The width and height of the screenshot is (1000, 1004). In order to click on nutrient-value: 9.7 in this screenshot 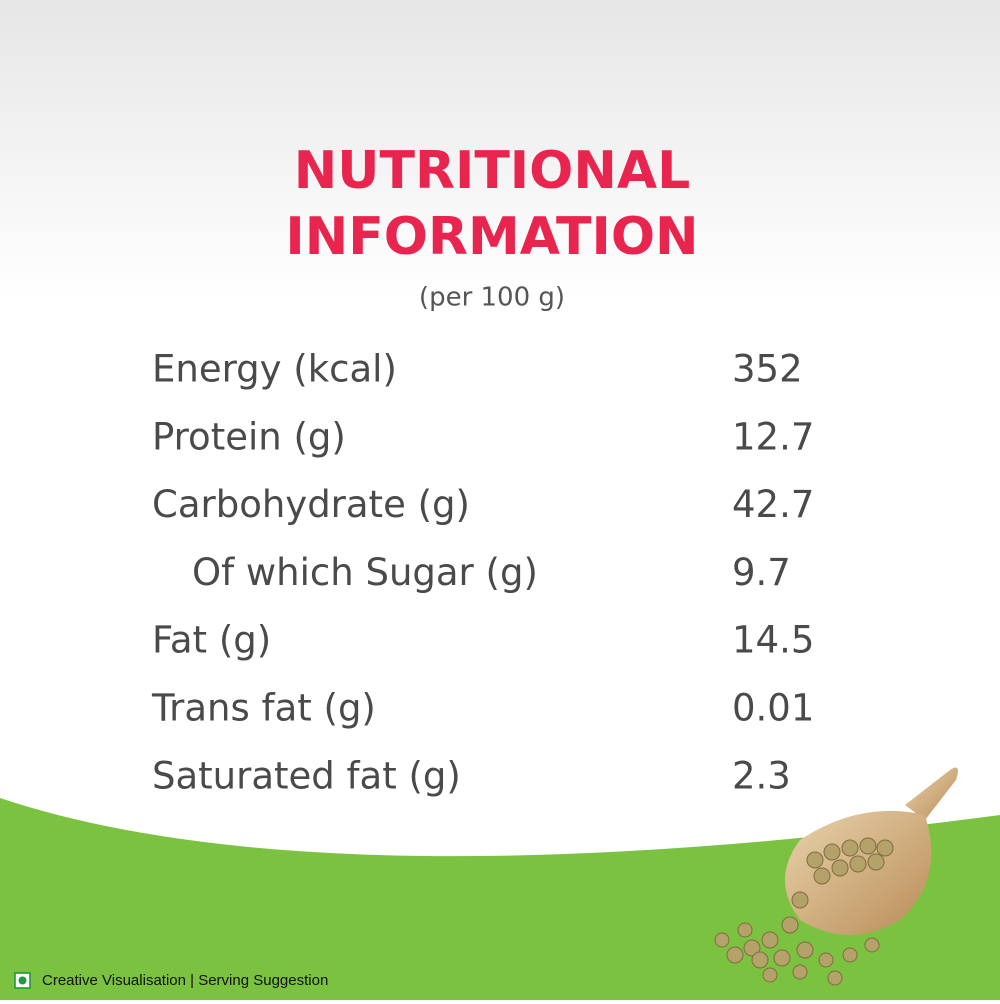, I will do `click(761, 572)`.